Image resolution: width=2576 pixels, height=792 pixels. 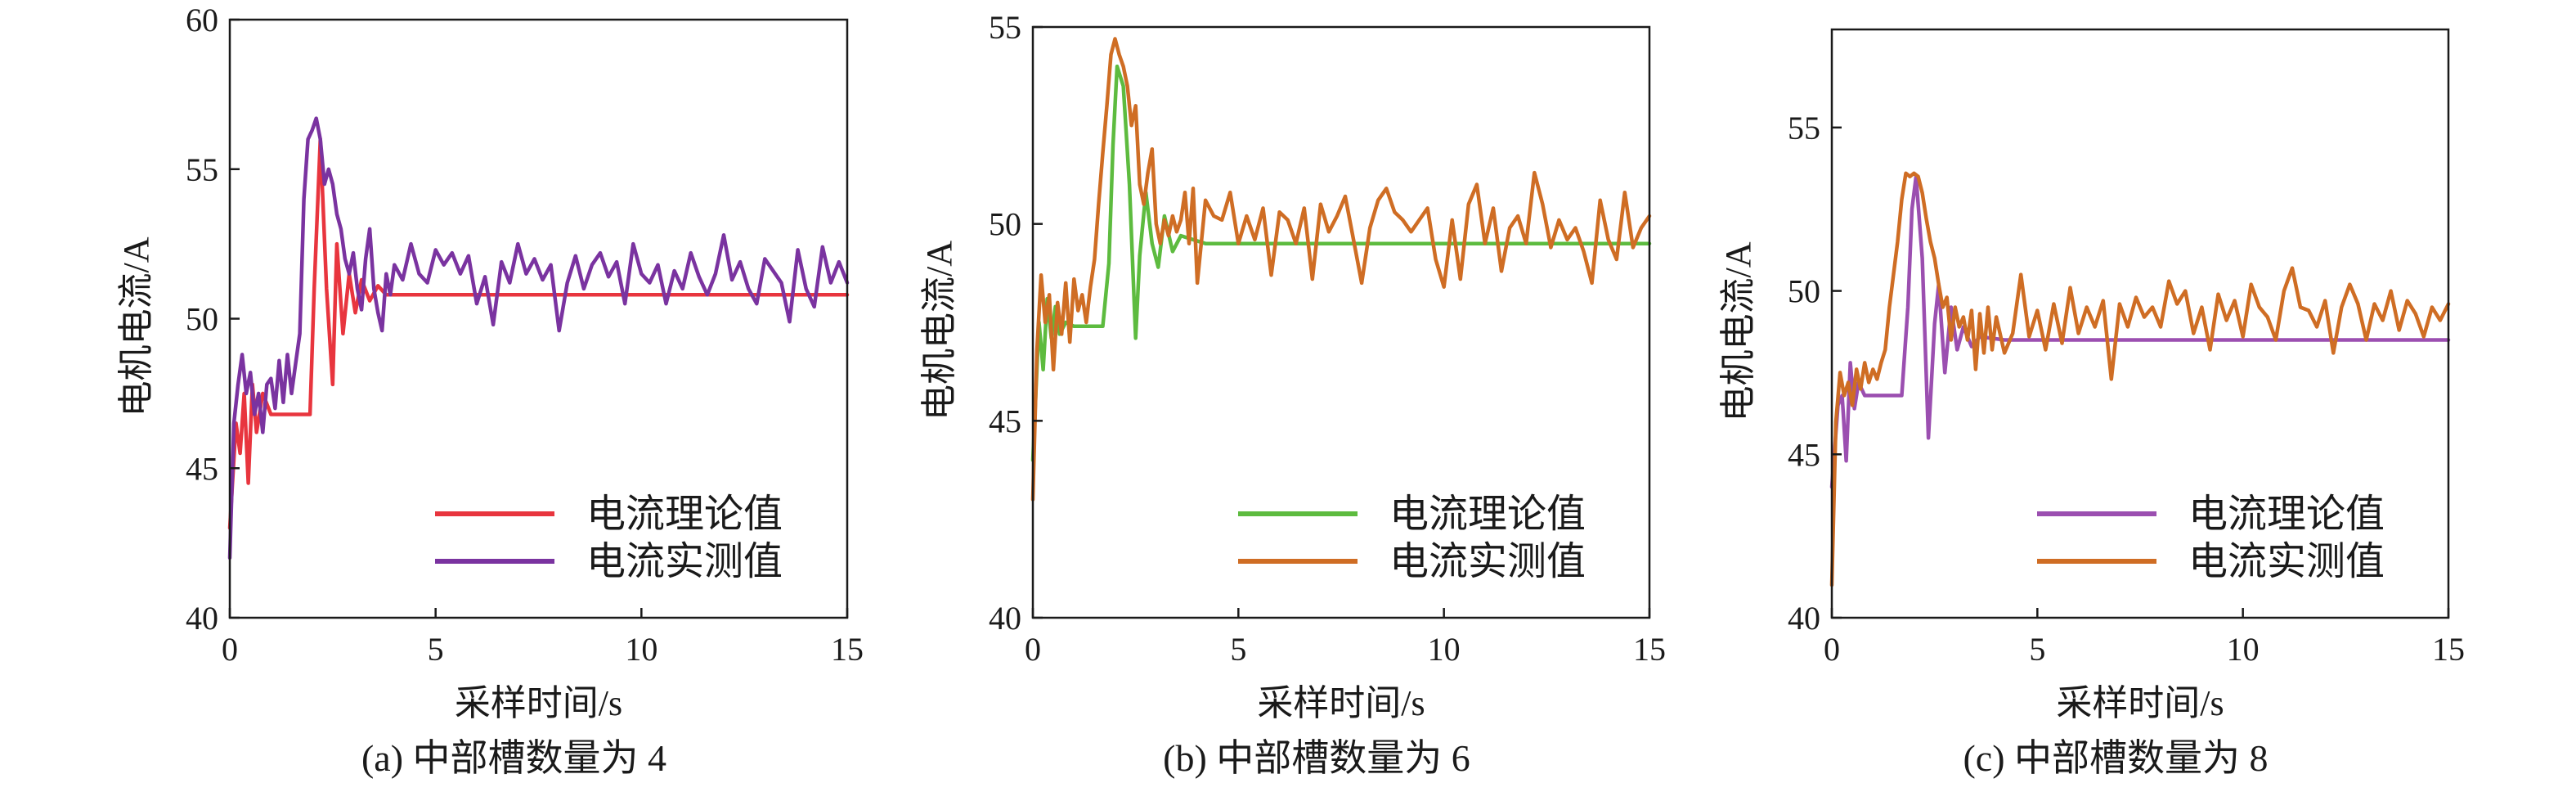 I want to click on y-tick-label: 60, so click(x=202, y=20).